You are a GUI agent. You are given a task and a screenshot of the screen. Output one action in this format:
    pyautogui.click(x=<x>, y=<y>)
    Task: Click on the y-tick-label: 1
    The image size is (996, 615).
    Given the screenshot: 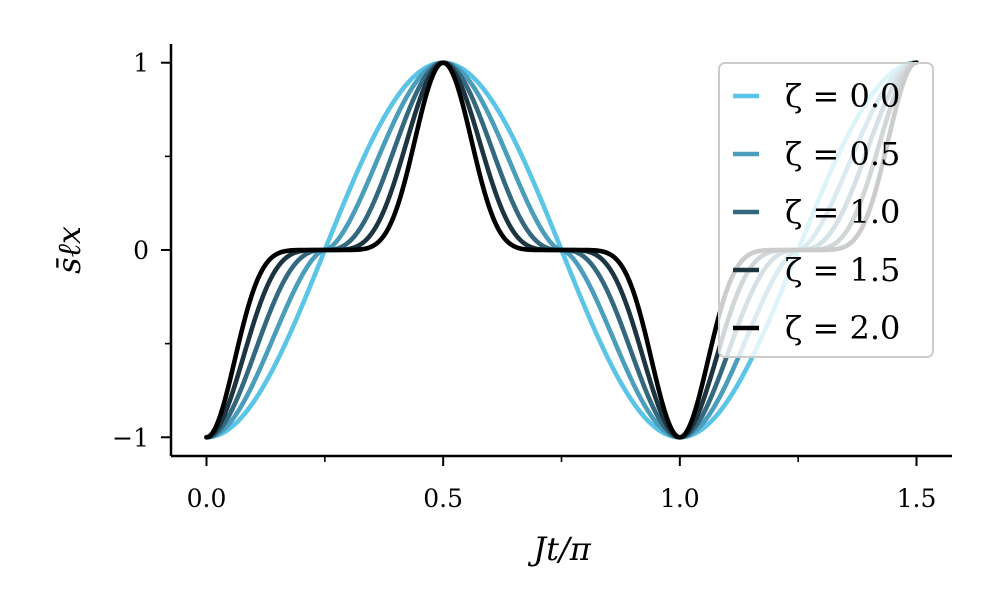 What is the action you would take?
    pyautogui.click(x=141, y=63)
    